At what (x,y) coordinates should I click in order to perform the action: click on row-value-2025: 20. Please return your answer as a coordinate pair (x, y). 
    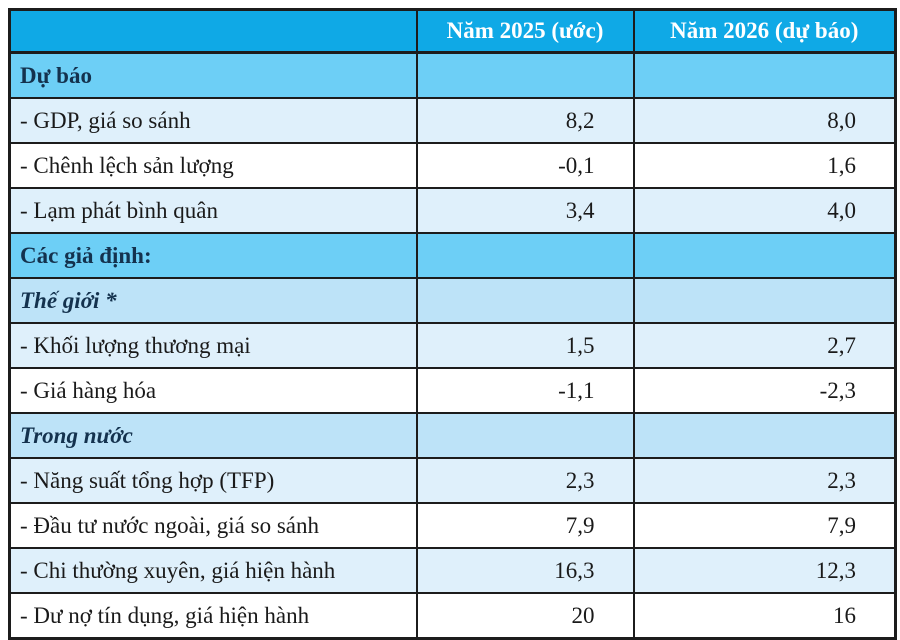
    Looking at the image, I should click on (525, 616).